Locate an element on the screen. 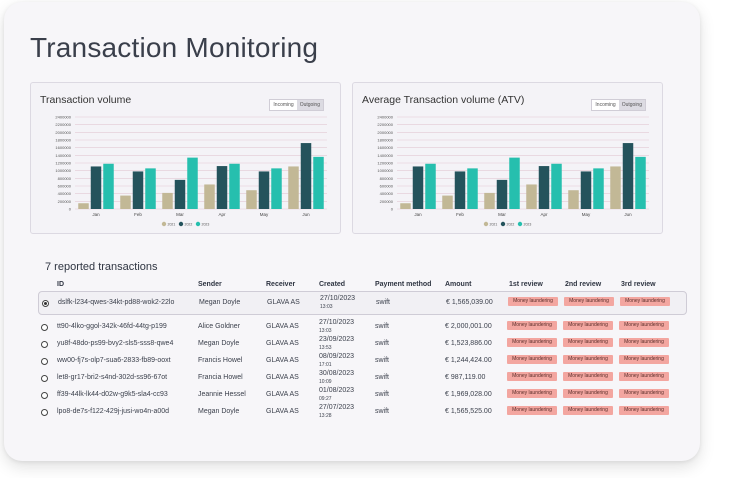 The image size is (749, 478). amount: € 987,119.00 is located at coordinates (465, 377).